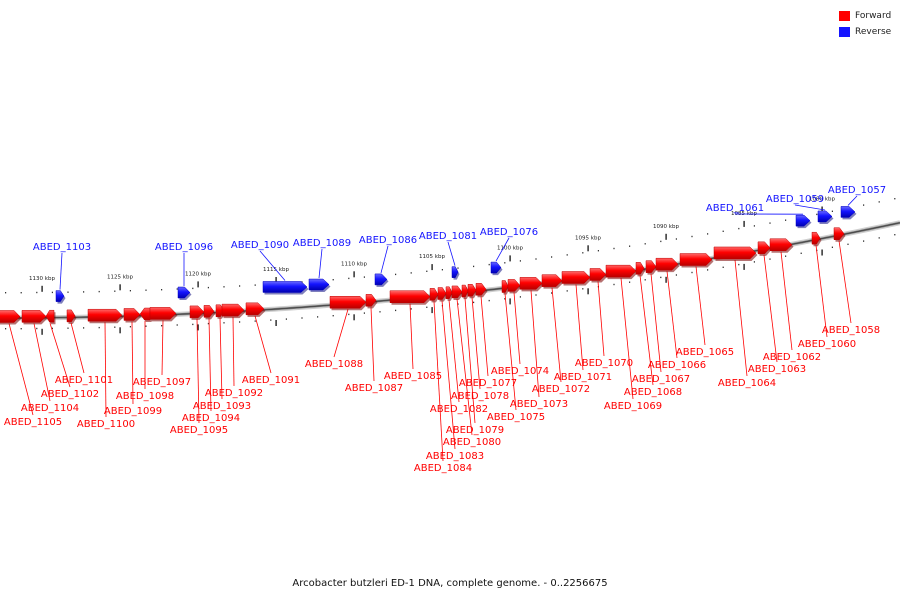 This screenshot has height=600, width=900. Describe the element at coordinates (234, 393) in the screenshot. I see `gene-label-abed-1092: ABED_1092` at that location.